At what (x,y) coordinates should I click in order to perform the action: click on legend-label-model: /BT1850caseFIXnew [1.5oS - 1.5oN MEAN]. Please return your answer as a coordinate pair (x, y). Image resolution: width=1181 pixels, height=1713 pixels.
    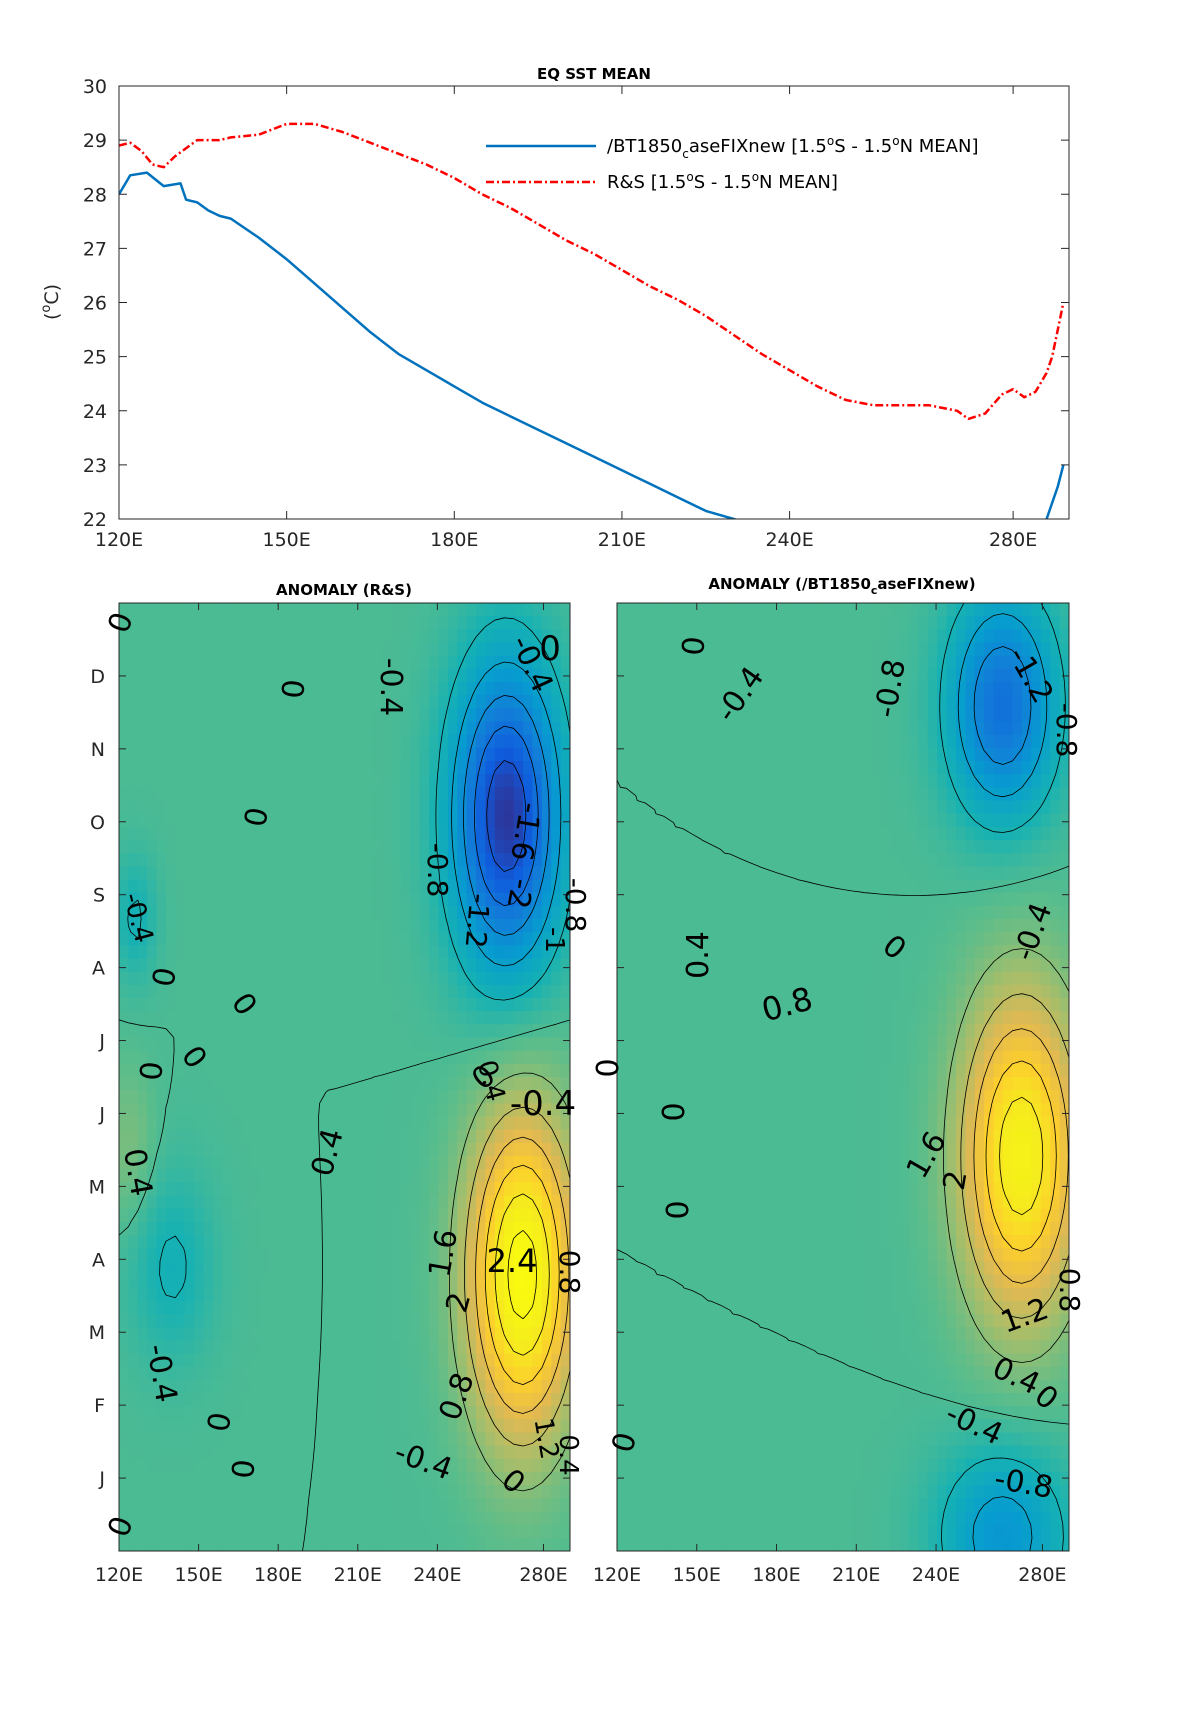
    Looking at the image, I should click on (792, 147).